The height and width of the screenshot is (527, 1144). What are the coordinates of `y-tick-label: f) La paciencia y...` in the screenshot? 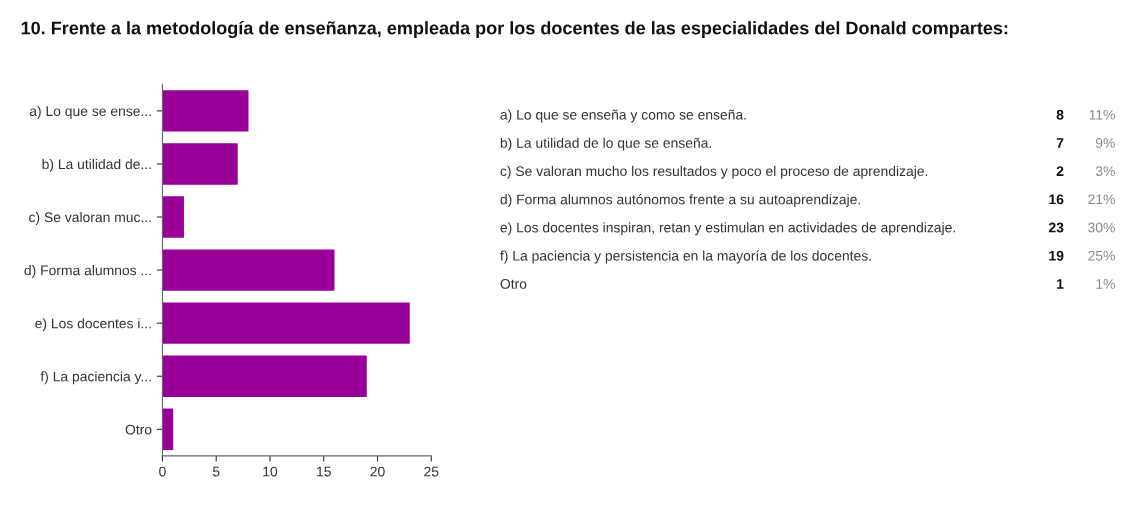 It's located at (95, 378).